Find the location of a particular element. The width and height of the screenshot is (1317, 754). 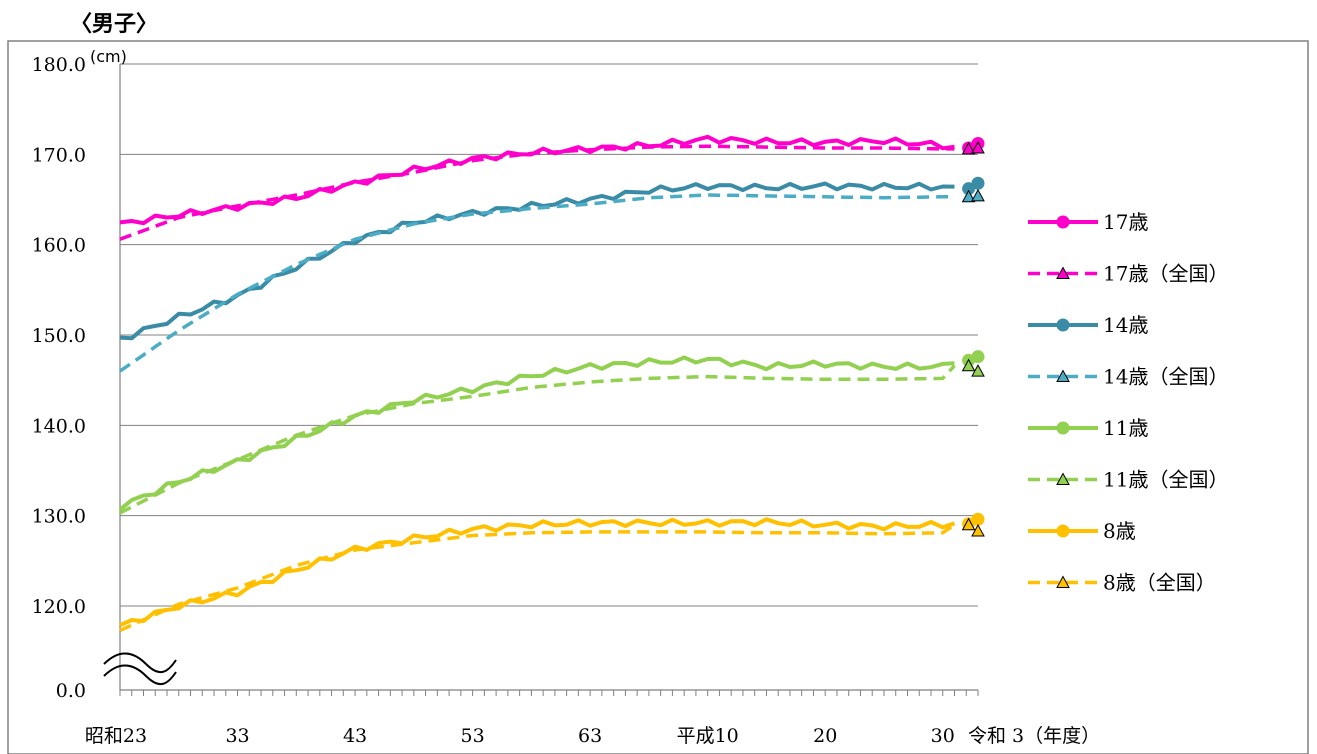

y-tick-label: 160.0 is located at coordinates (59, 246).